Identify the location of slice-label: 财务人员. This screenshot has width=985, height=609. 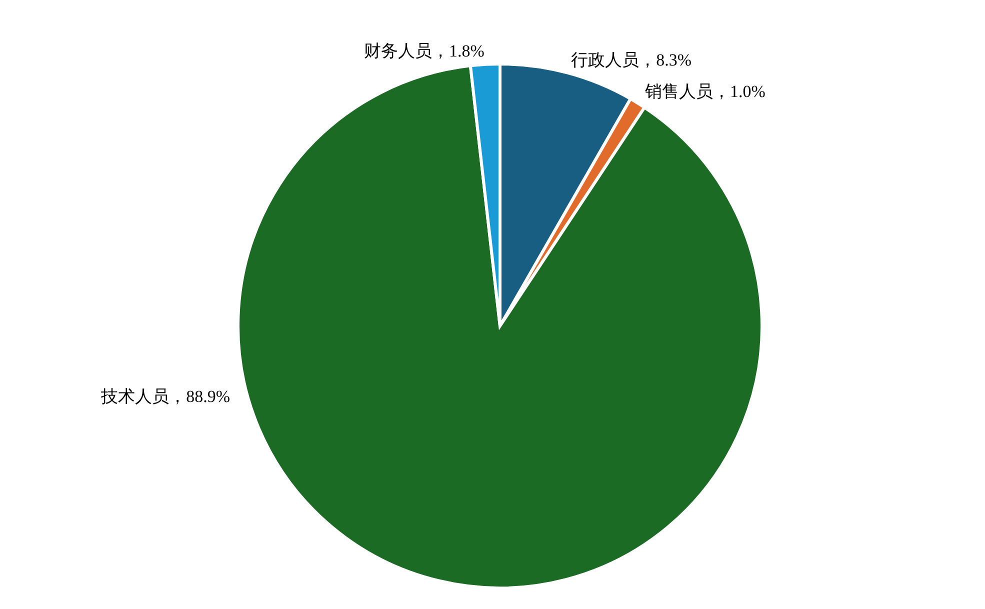
(398, 50).